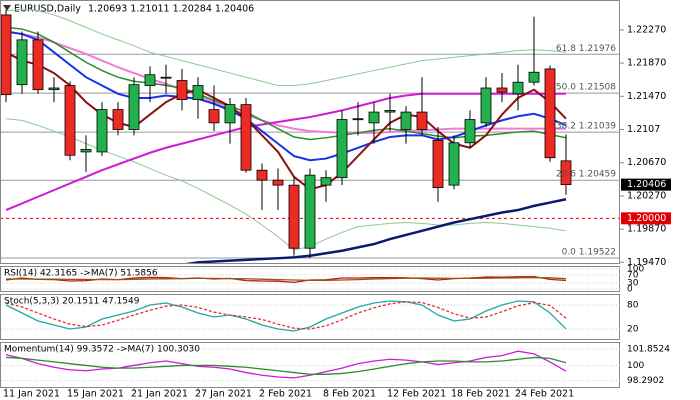 This screenshot has width=700, height=400. Describe the element at coordinates (223, 394) in the screenshot. I see `x-tick-label: 27 Jan 2021` at that location.